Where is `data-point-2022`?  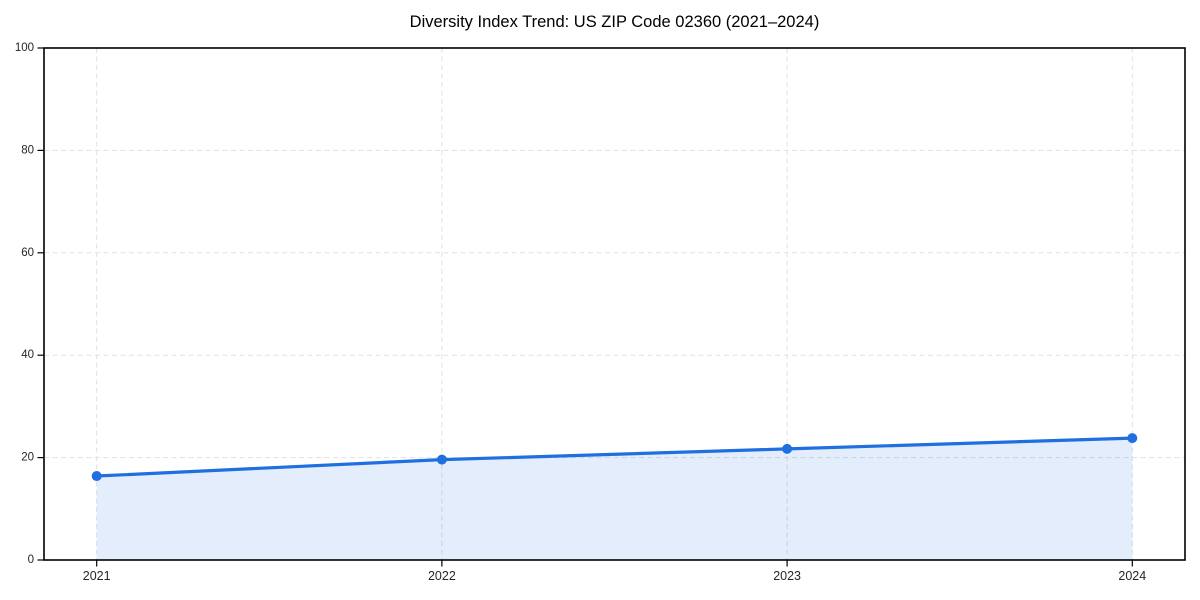 data-point-2022 is located at coordinates (441, 459).